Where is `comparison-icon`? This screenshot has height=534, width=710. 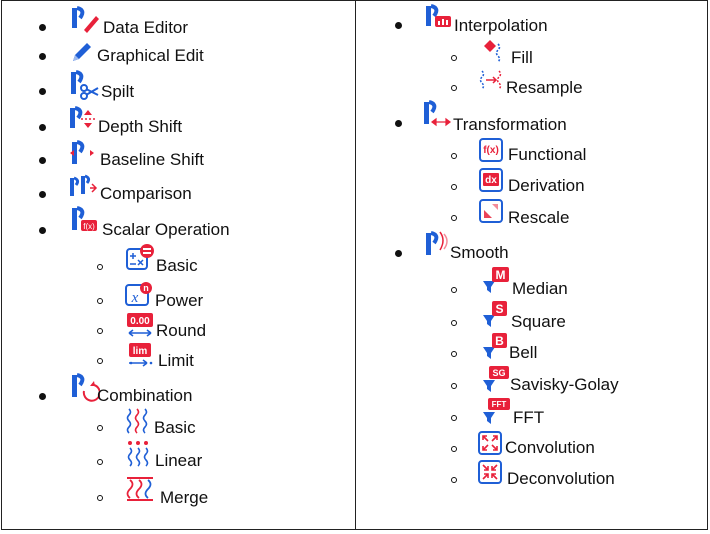 comparison-icon is located at coordinates (83, 188).